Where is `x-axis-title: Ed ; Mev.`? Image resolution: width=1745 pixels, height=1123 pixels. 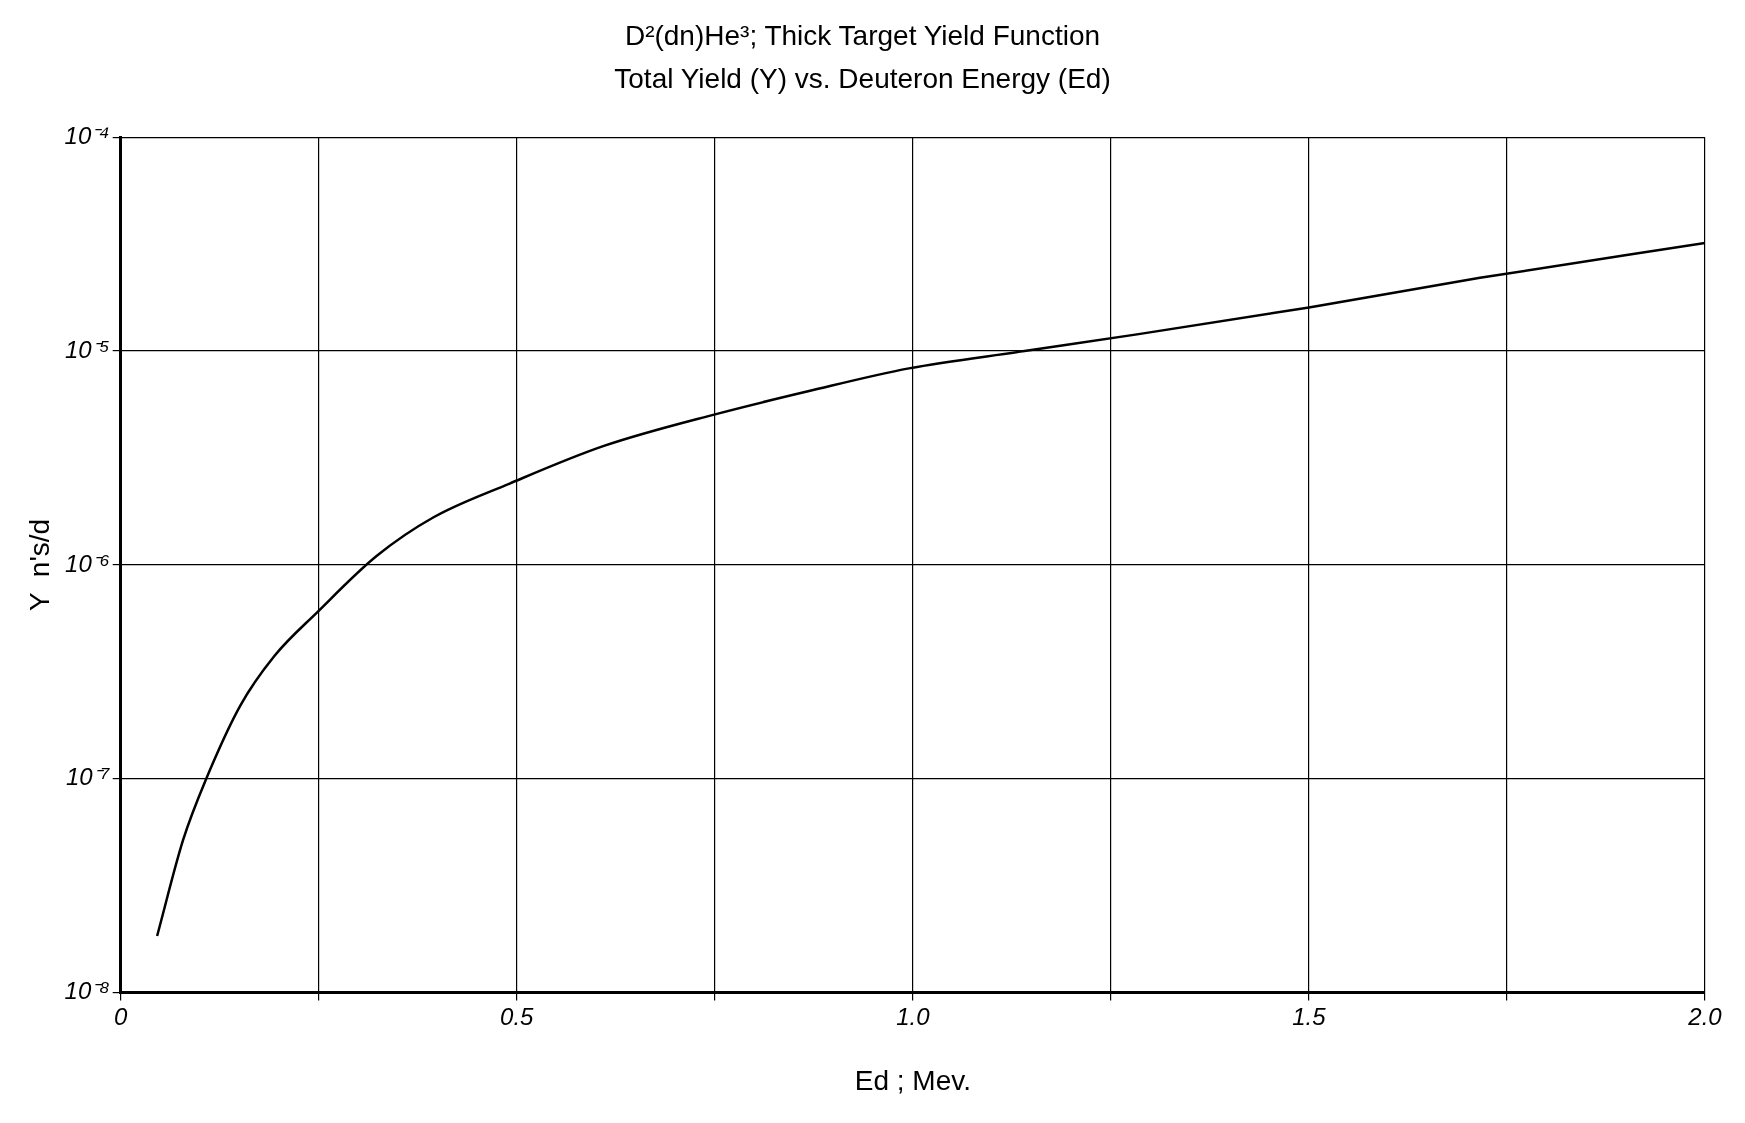
x-axis-title: Ed ; Mev. is located at coordinates (912, 1080).